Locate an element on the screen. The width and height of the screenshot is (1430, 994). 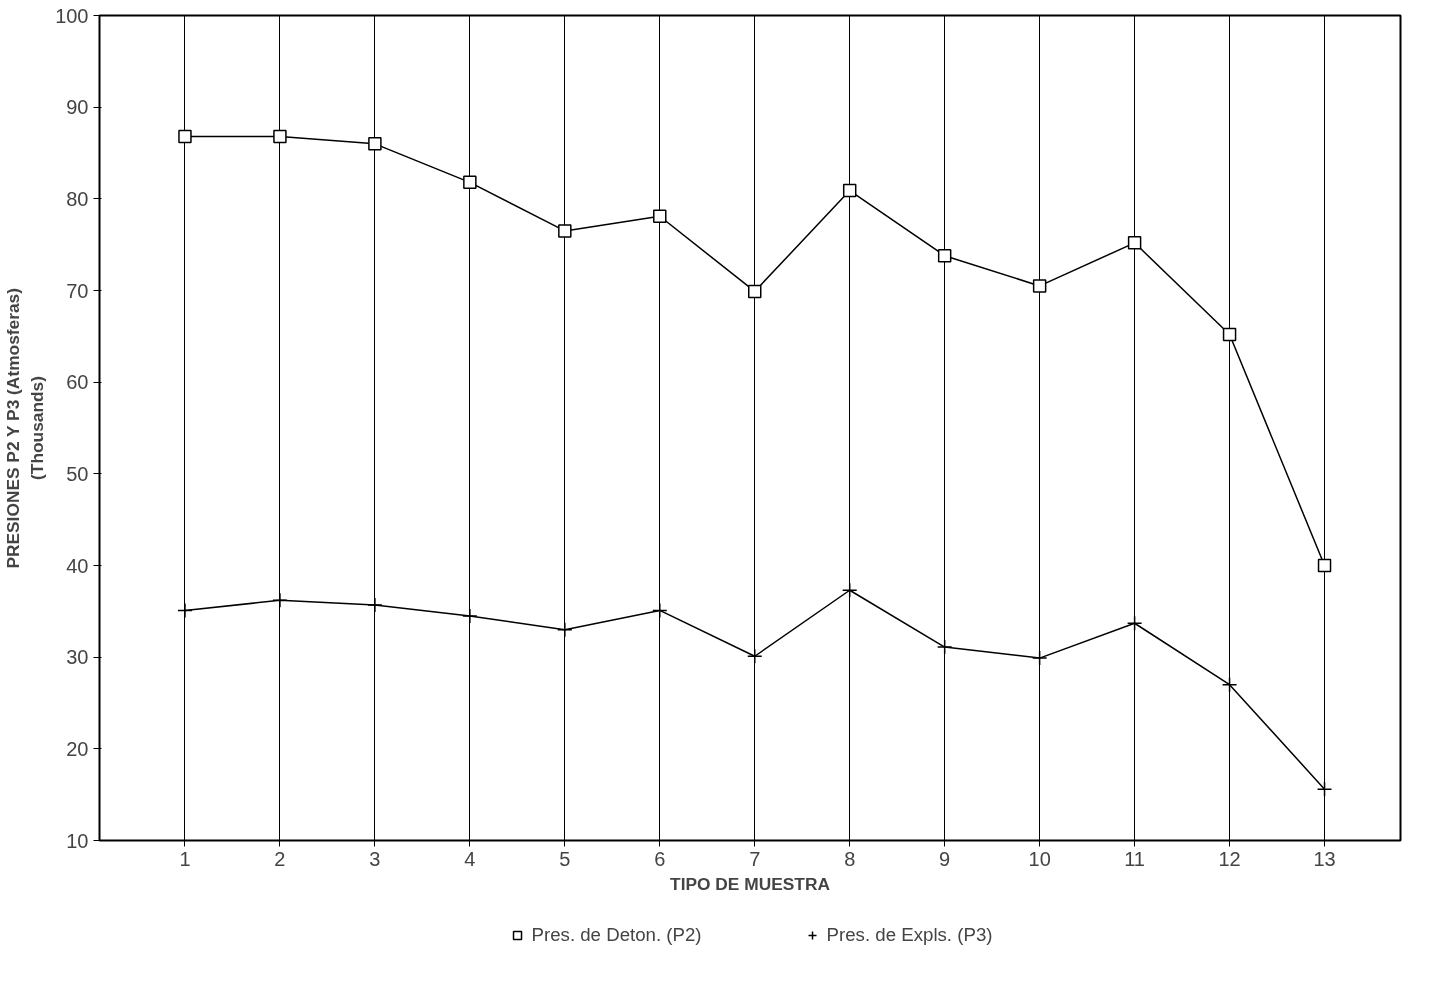
x-tick-label: 2 is located at coordinates (280, 858).